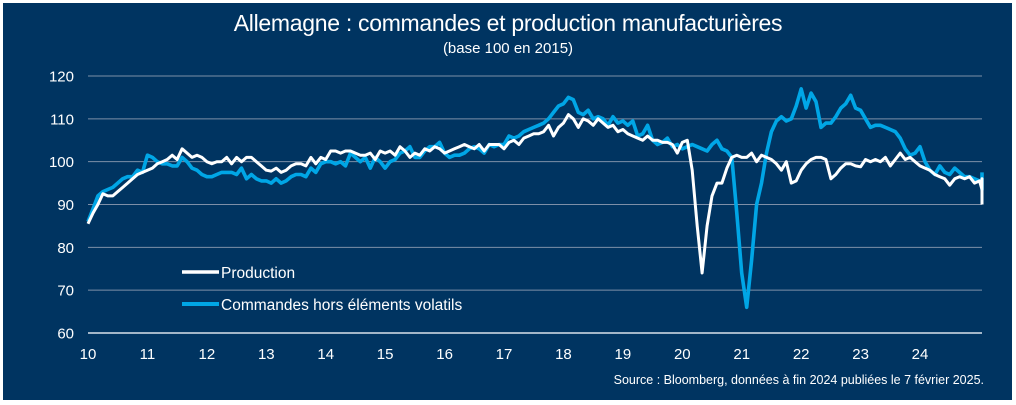  What do you see at coordinates (741, 354) in the screenshot?
I see `x-tick-label: 21` at bounding box center [741, 354].